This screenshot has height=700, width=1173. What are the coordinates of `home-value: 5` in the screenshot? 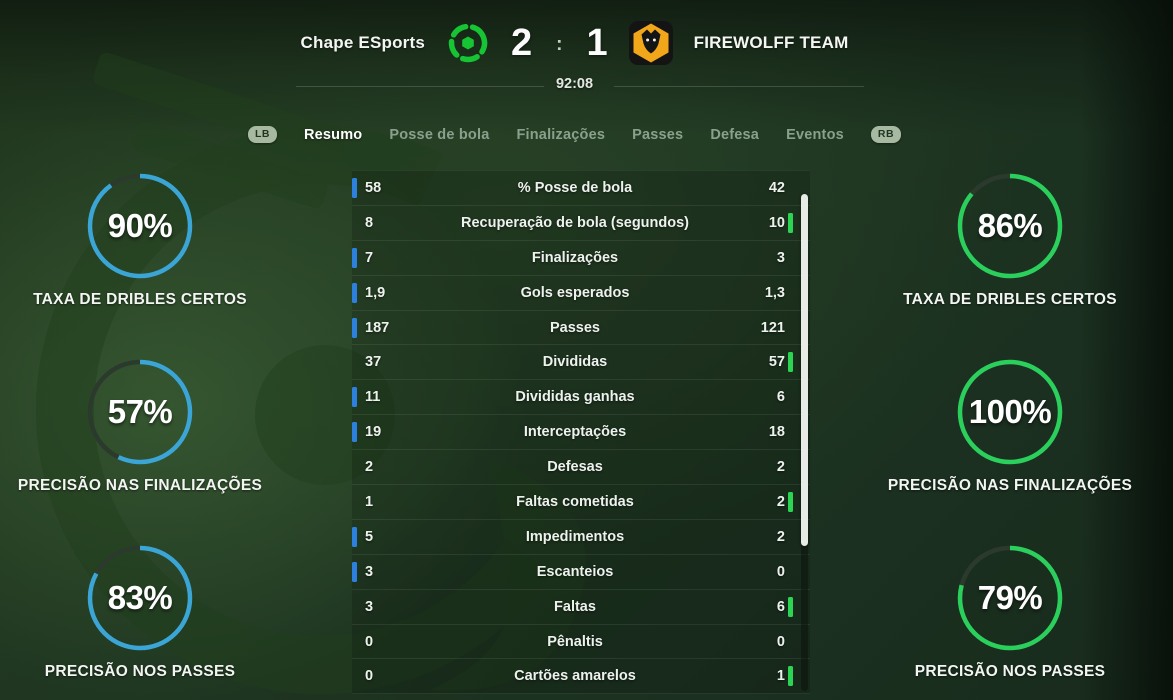 It's located at (369, 536).